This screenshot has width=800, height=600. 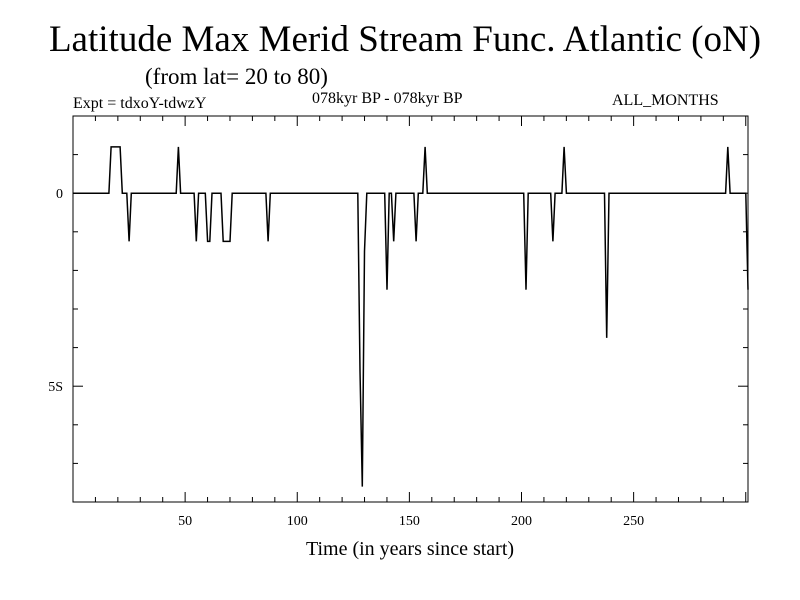 I want to click on chart-subtitle: (from lat= 20 to 80), so click(x=236, y=76).